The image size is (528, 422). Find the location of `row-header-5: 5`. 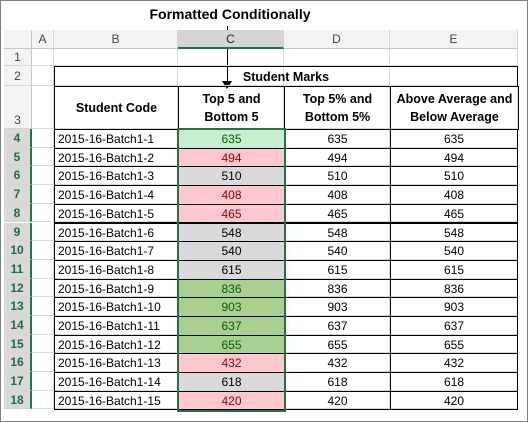

row-header-5: 5 is located at coordinates (18, 157).